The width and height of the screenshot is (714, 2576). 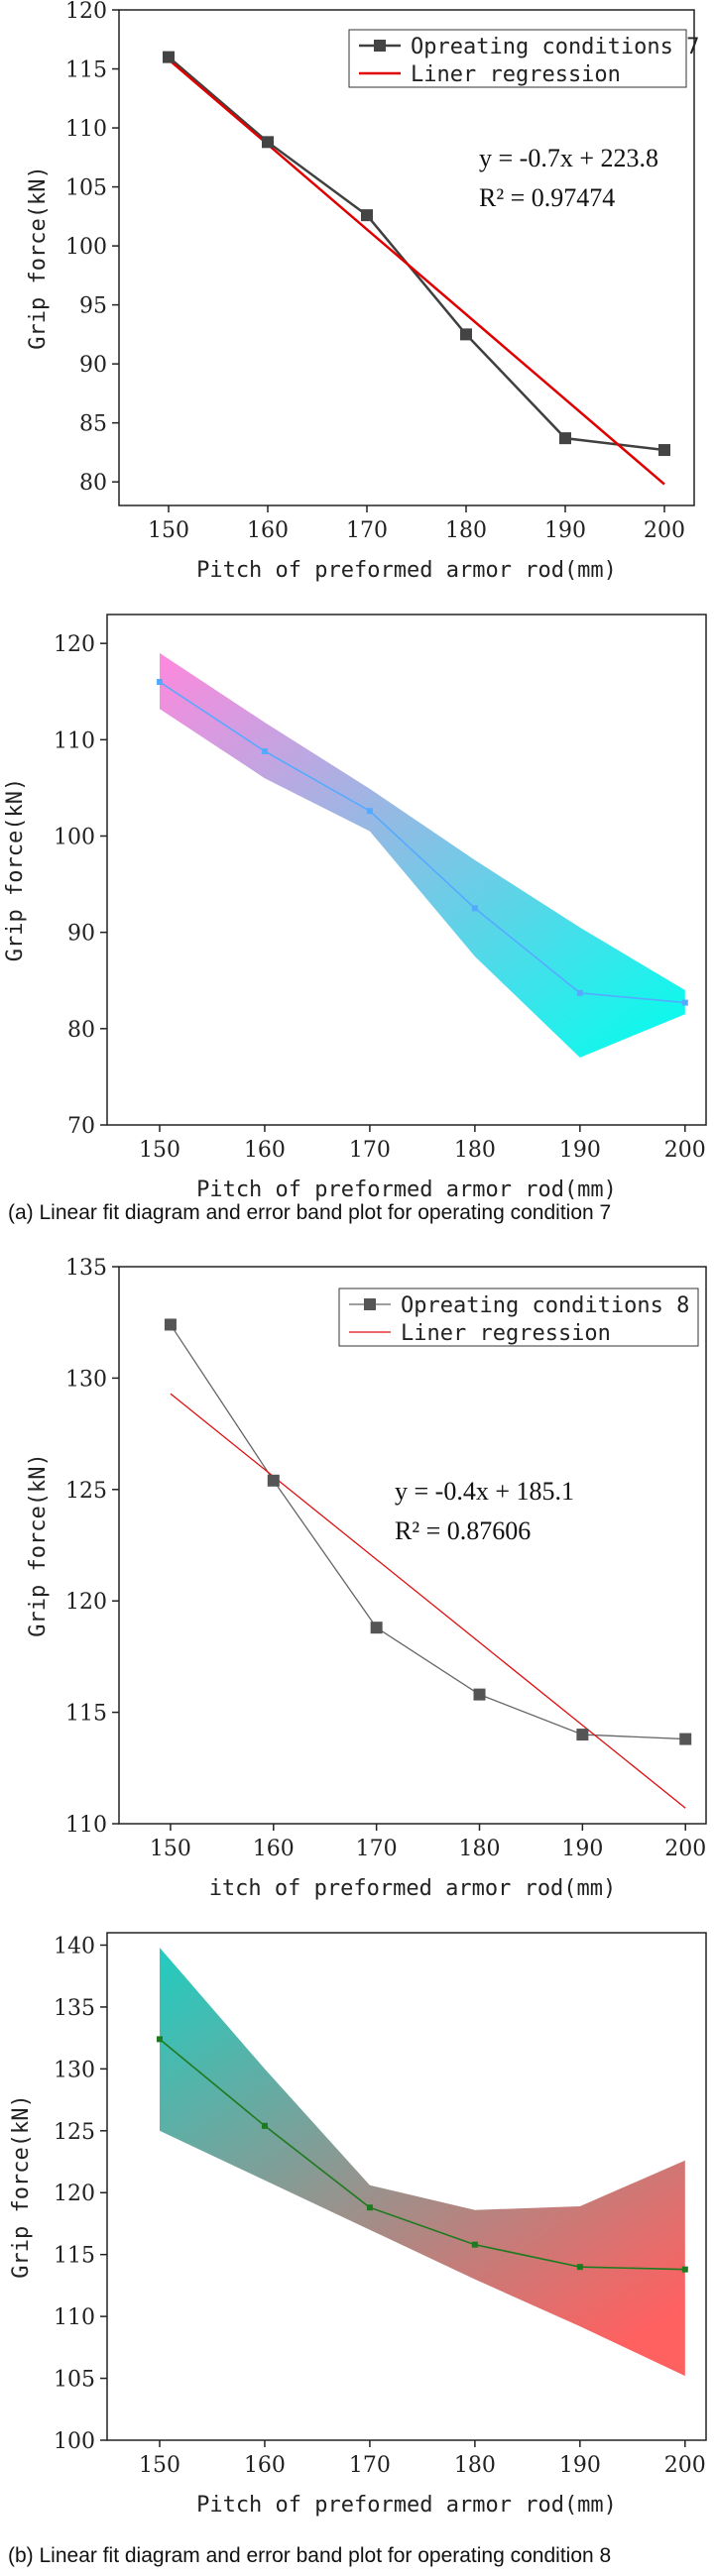 I want to click on legend-label-data: Opreating conditions 7, so click(x=555, y=47).